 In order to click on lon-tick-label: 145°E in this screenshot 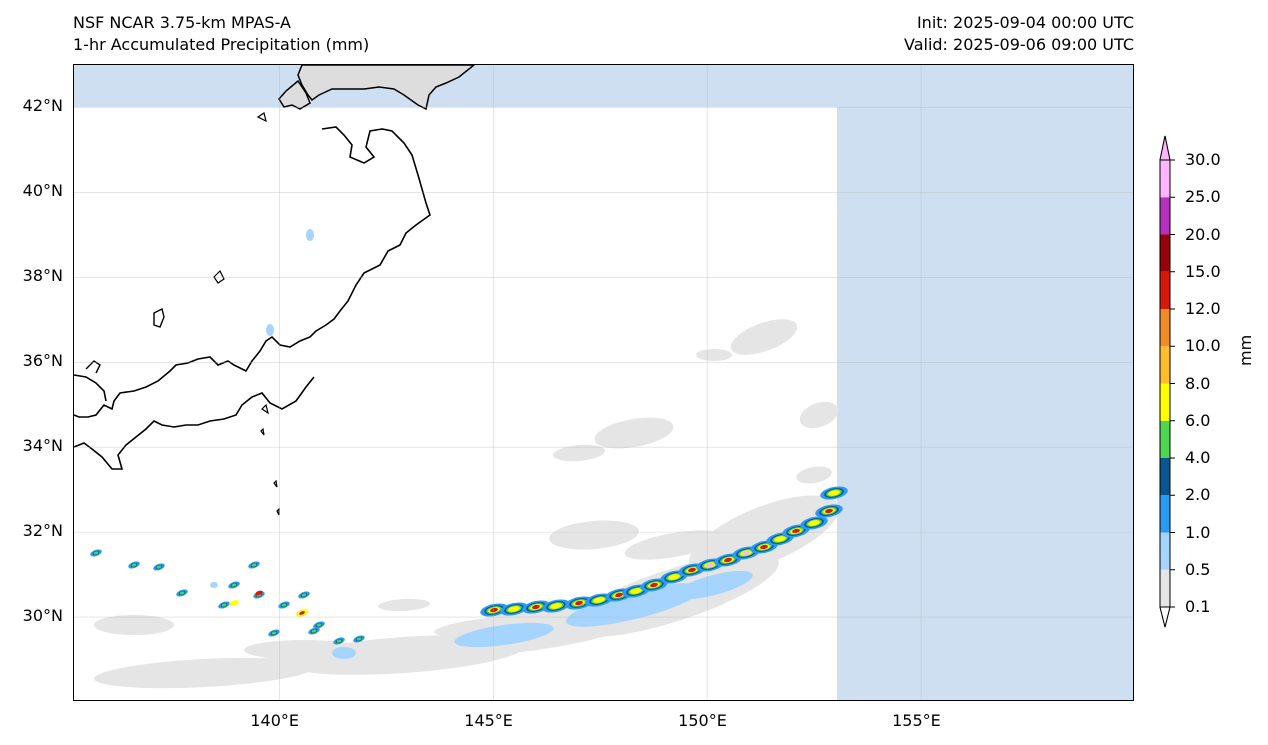, I will do `click(488, 720)`.